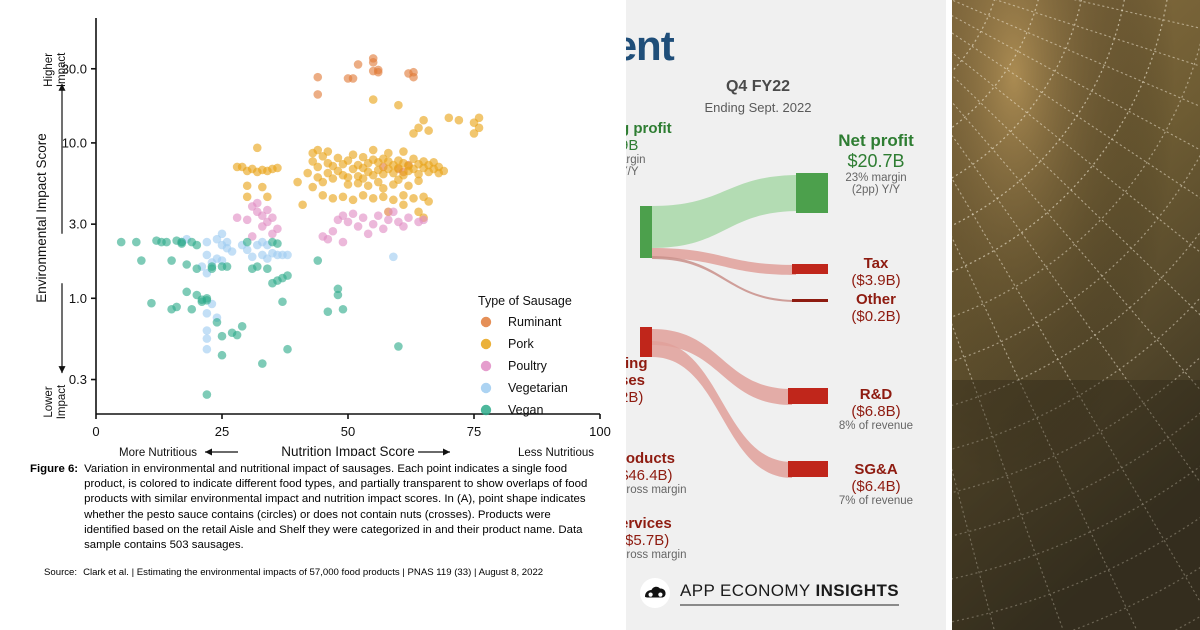 This screenshot has width=1200, height=630. What do you see at coordinates (474, 431) in the screenshot?
I see `x-tick-label: 75` at bounding box center [474, 431].